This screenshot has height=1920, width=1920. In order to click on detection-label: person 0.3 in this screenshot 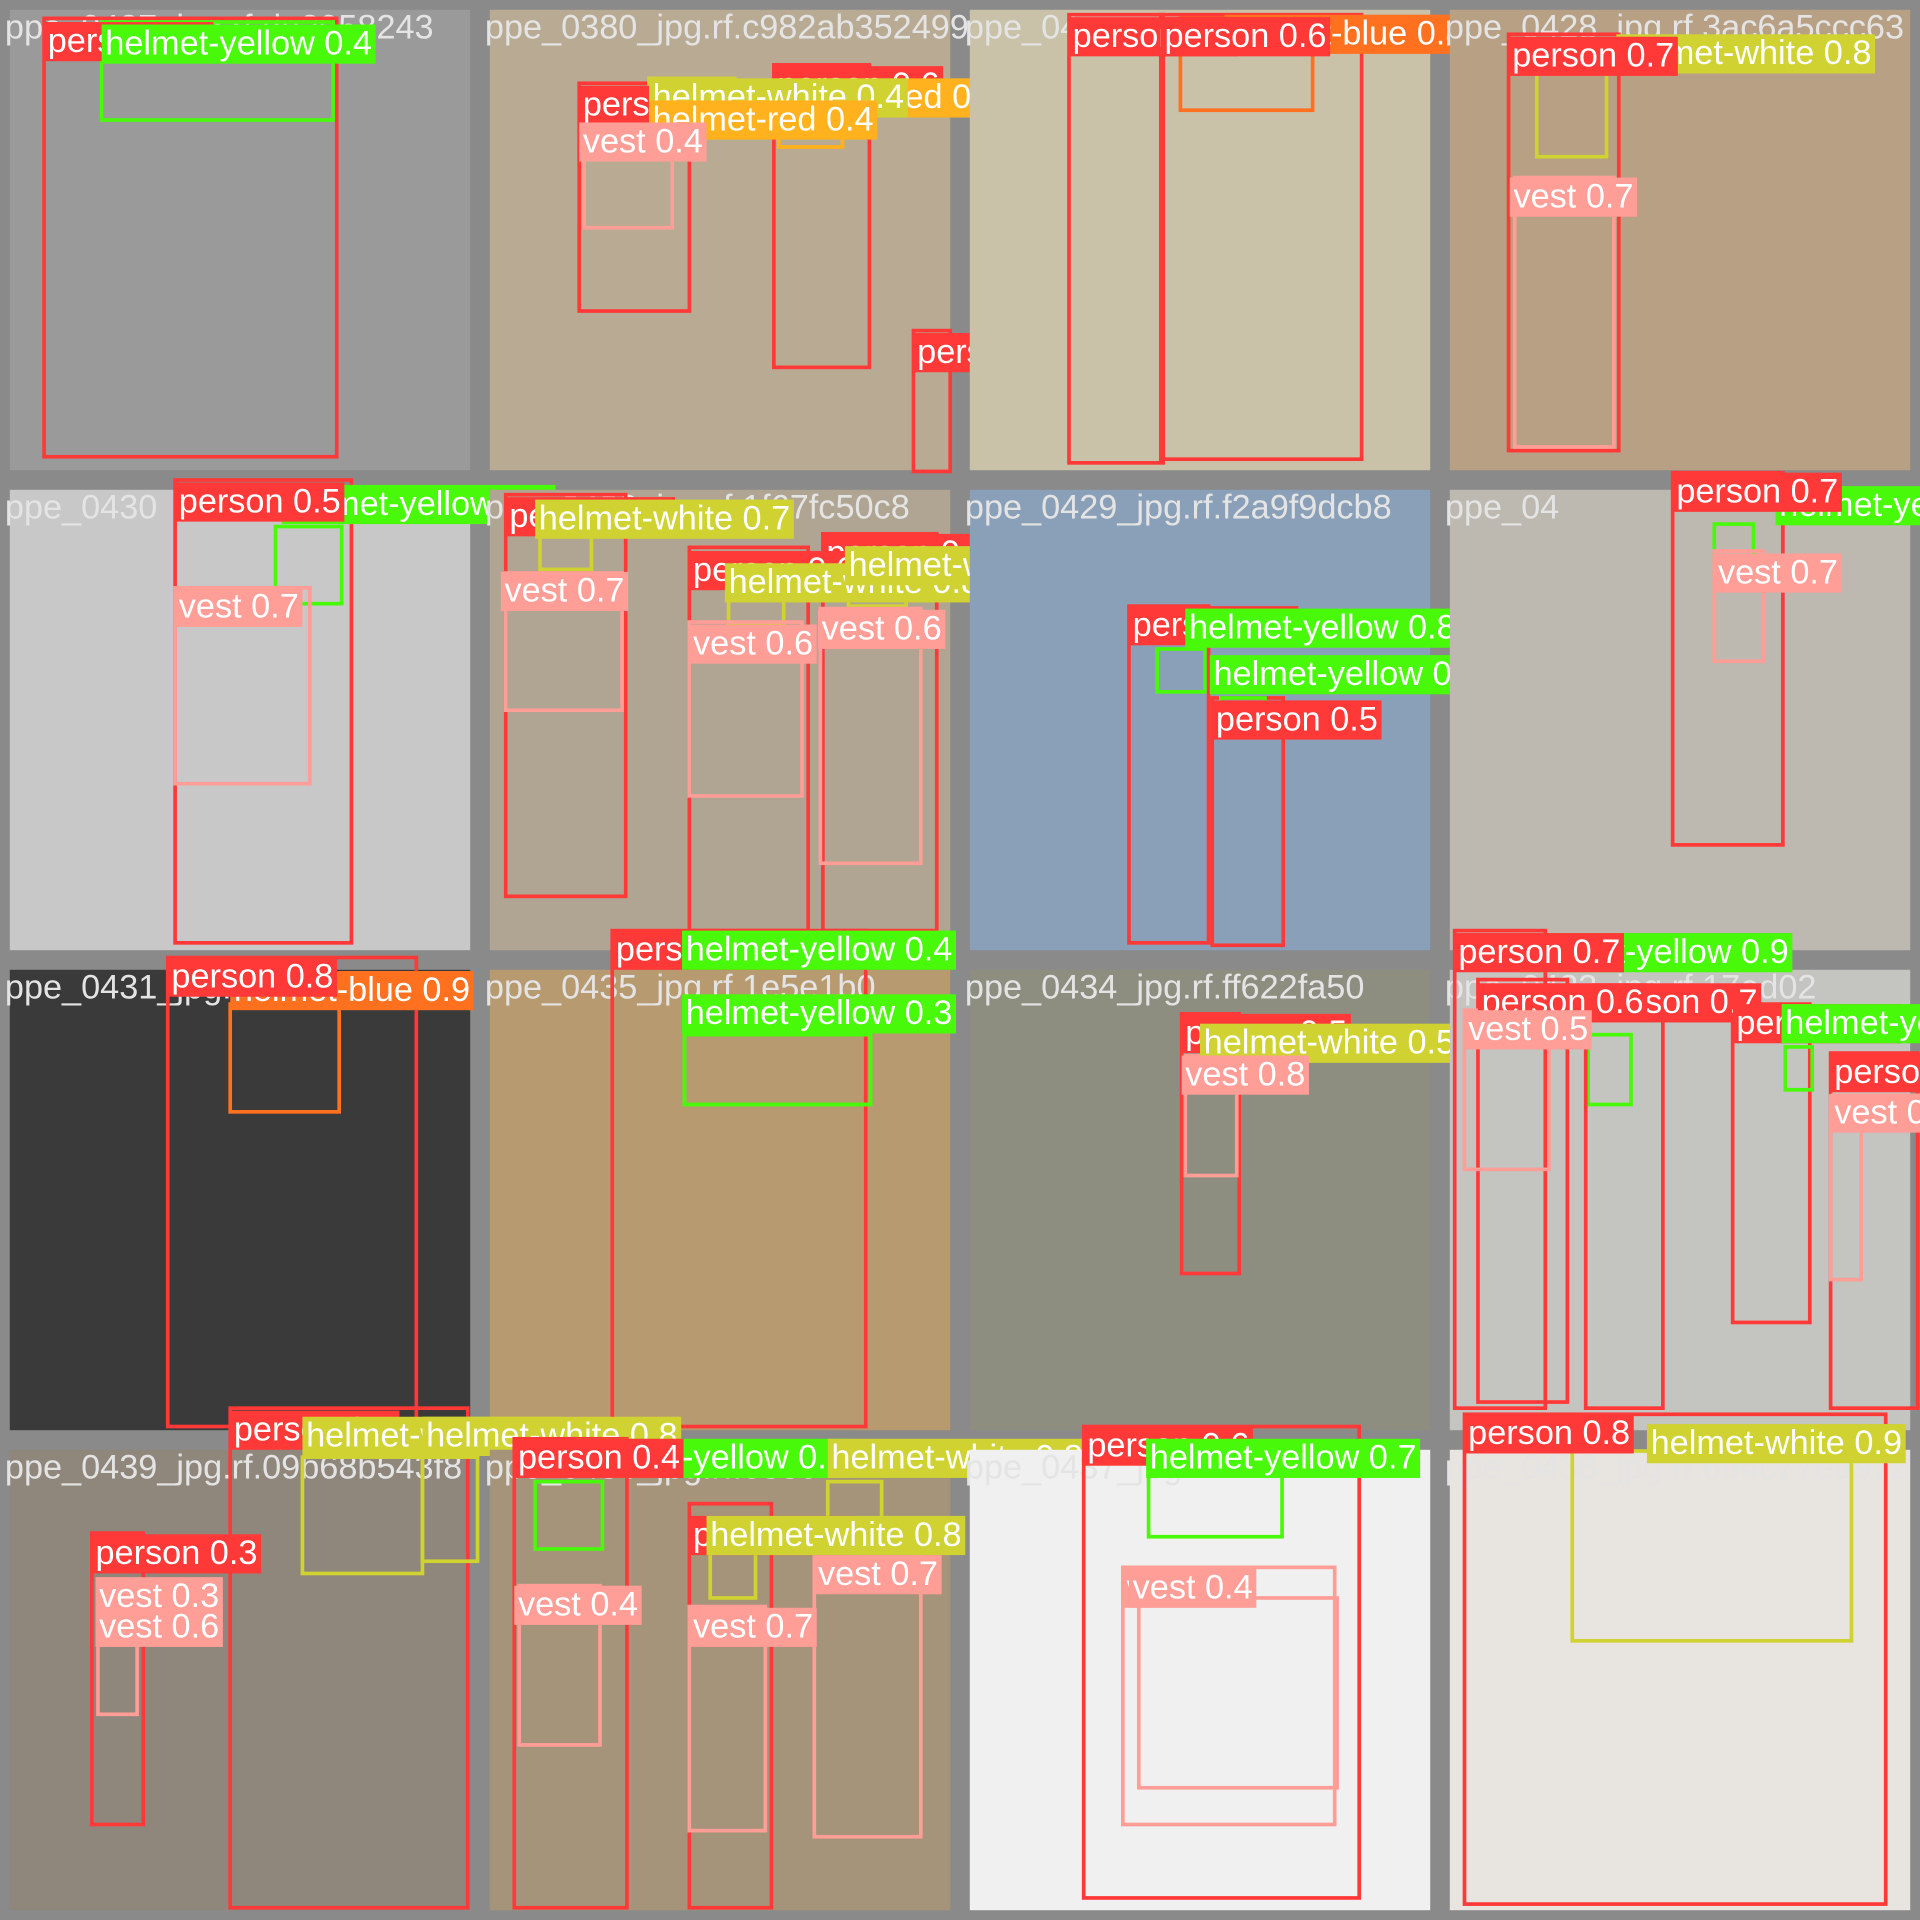, I will do `click(177, 1553)`.